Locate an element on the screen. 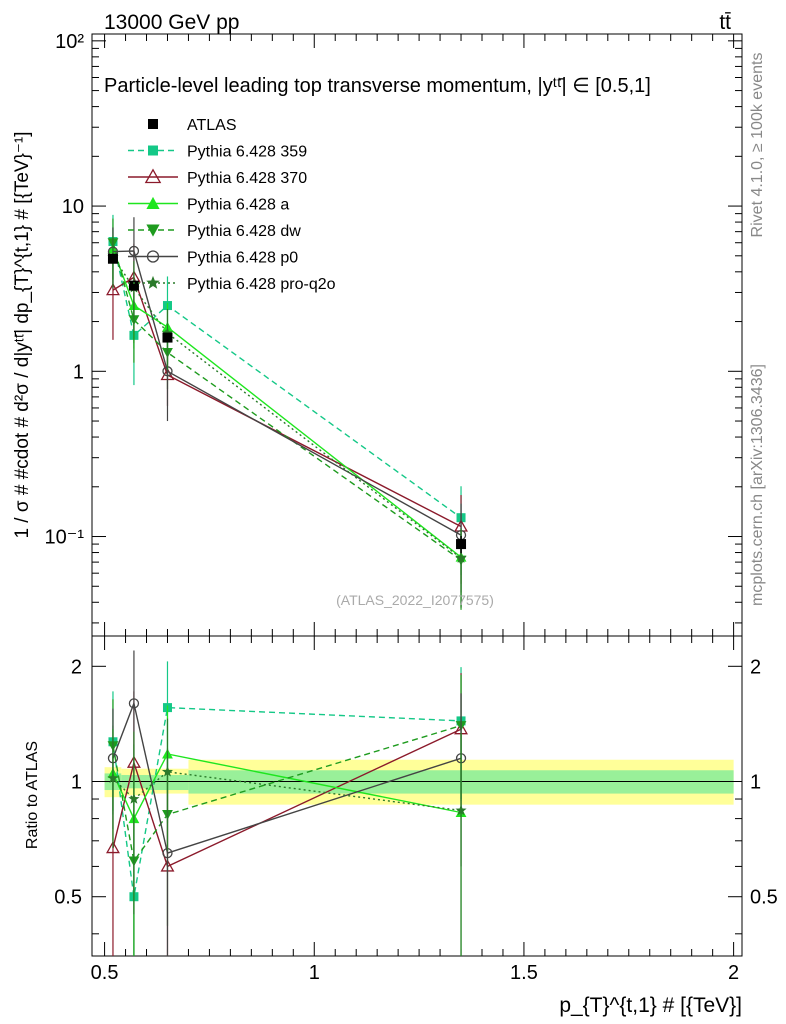  y-tick-label: 10² is located at coordinates (69, 42).